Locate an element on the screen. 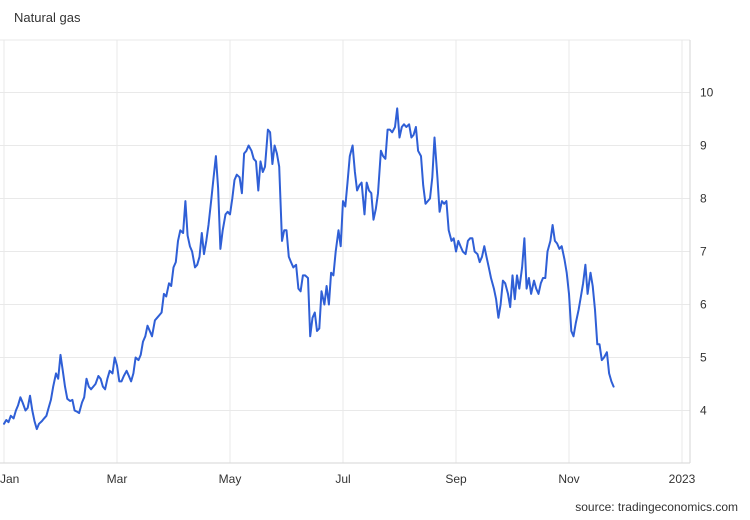 Image resolution: width=750 pixels, height=520 pixels. y-tick-label: 9 is located at coordinates (703, 146).